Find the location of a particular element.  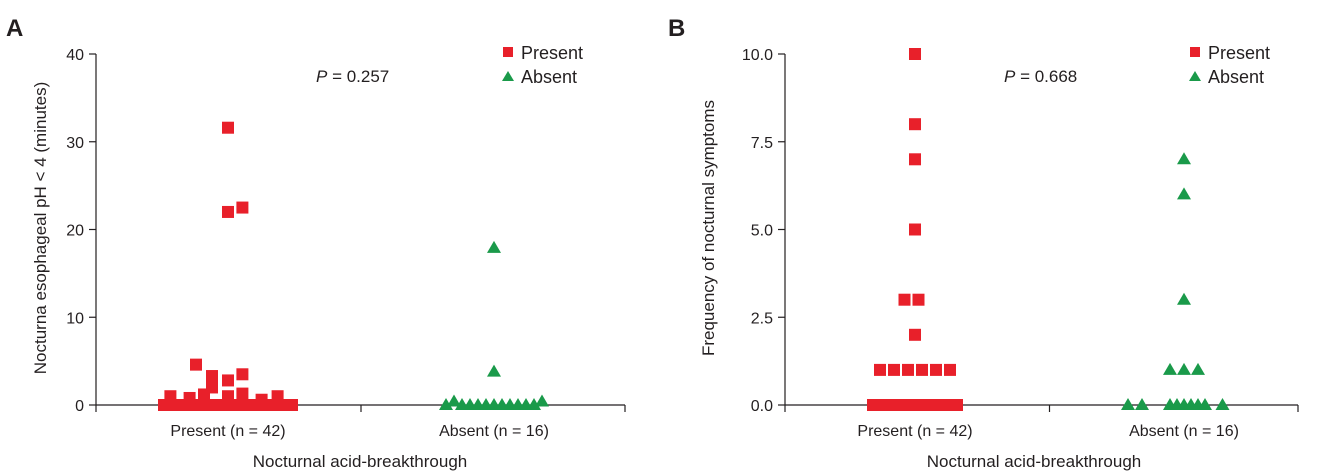

p-symbol-a: P is located at coordinates (322, 76).